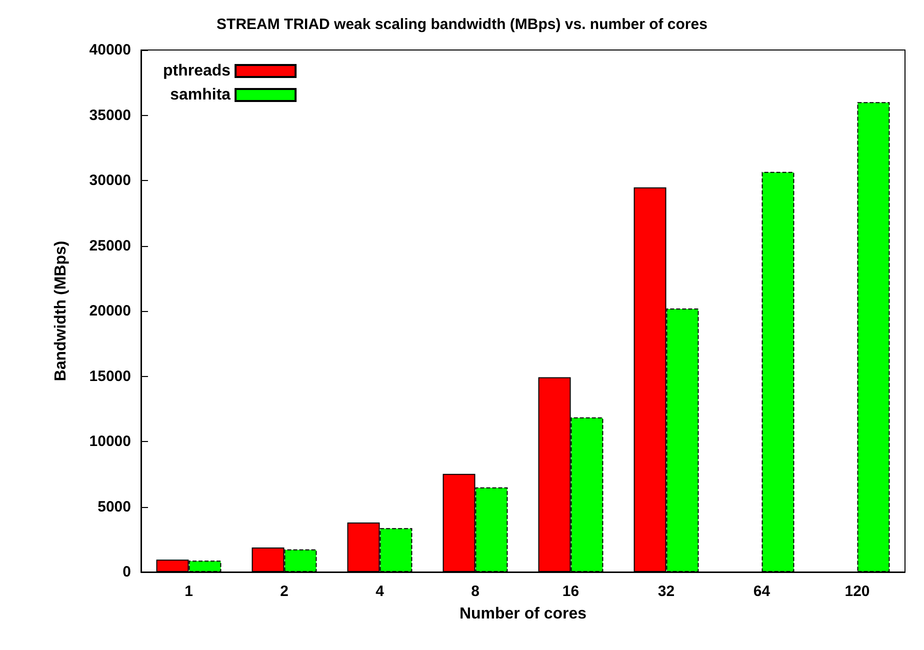 The height and width of the screenshot is (650, 924). Describe the element at coordinates (110, 311) in the screenshot. I see `y-tick-label: 20000` at that location.